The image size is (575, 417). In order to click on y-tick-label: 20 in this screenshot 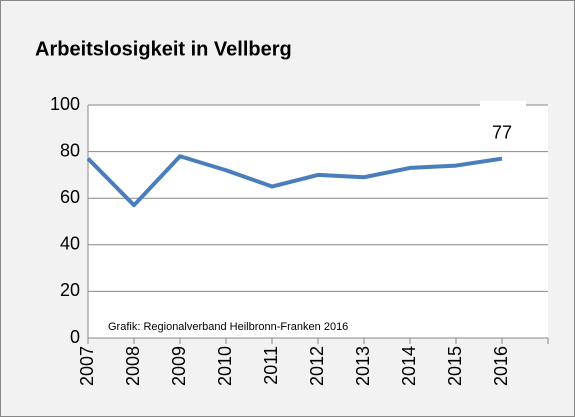, I will do `click(70, 290)`.